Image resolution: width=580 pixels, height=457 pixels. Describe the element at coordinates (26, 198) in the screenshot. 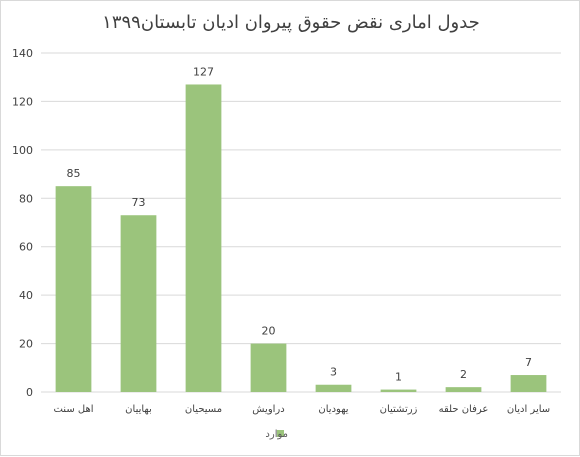

I see `y-tick-label: 80` at that location.